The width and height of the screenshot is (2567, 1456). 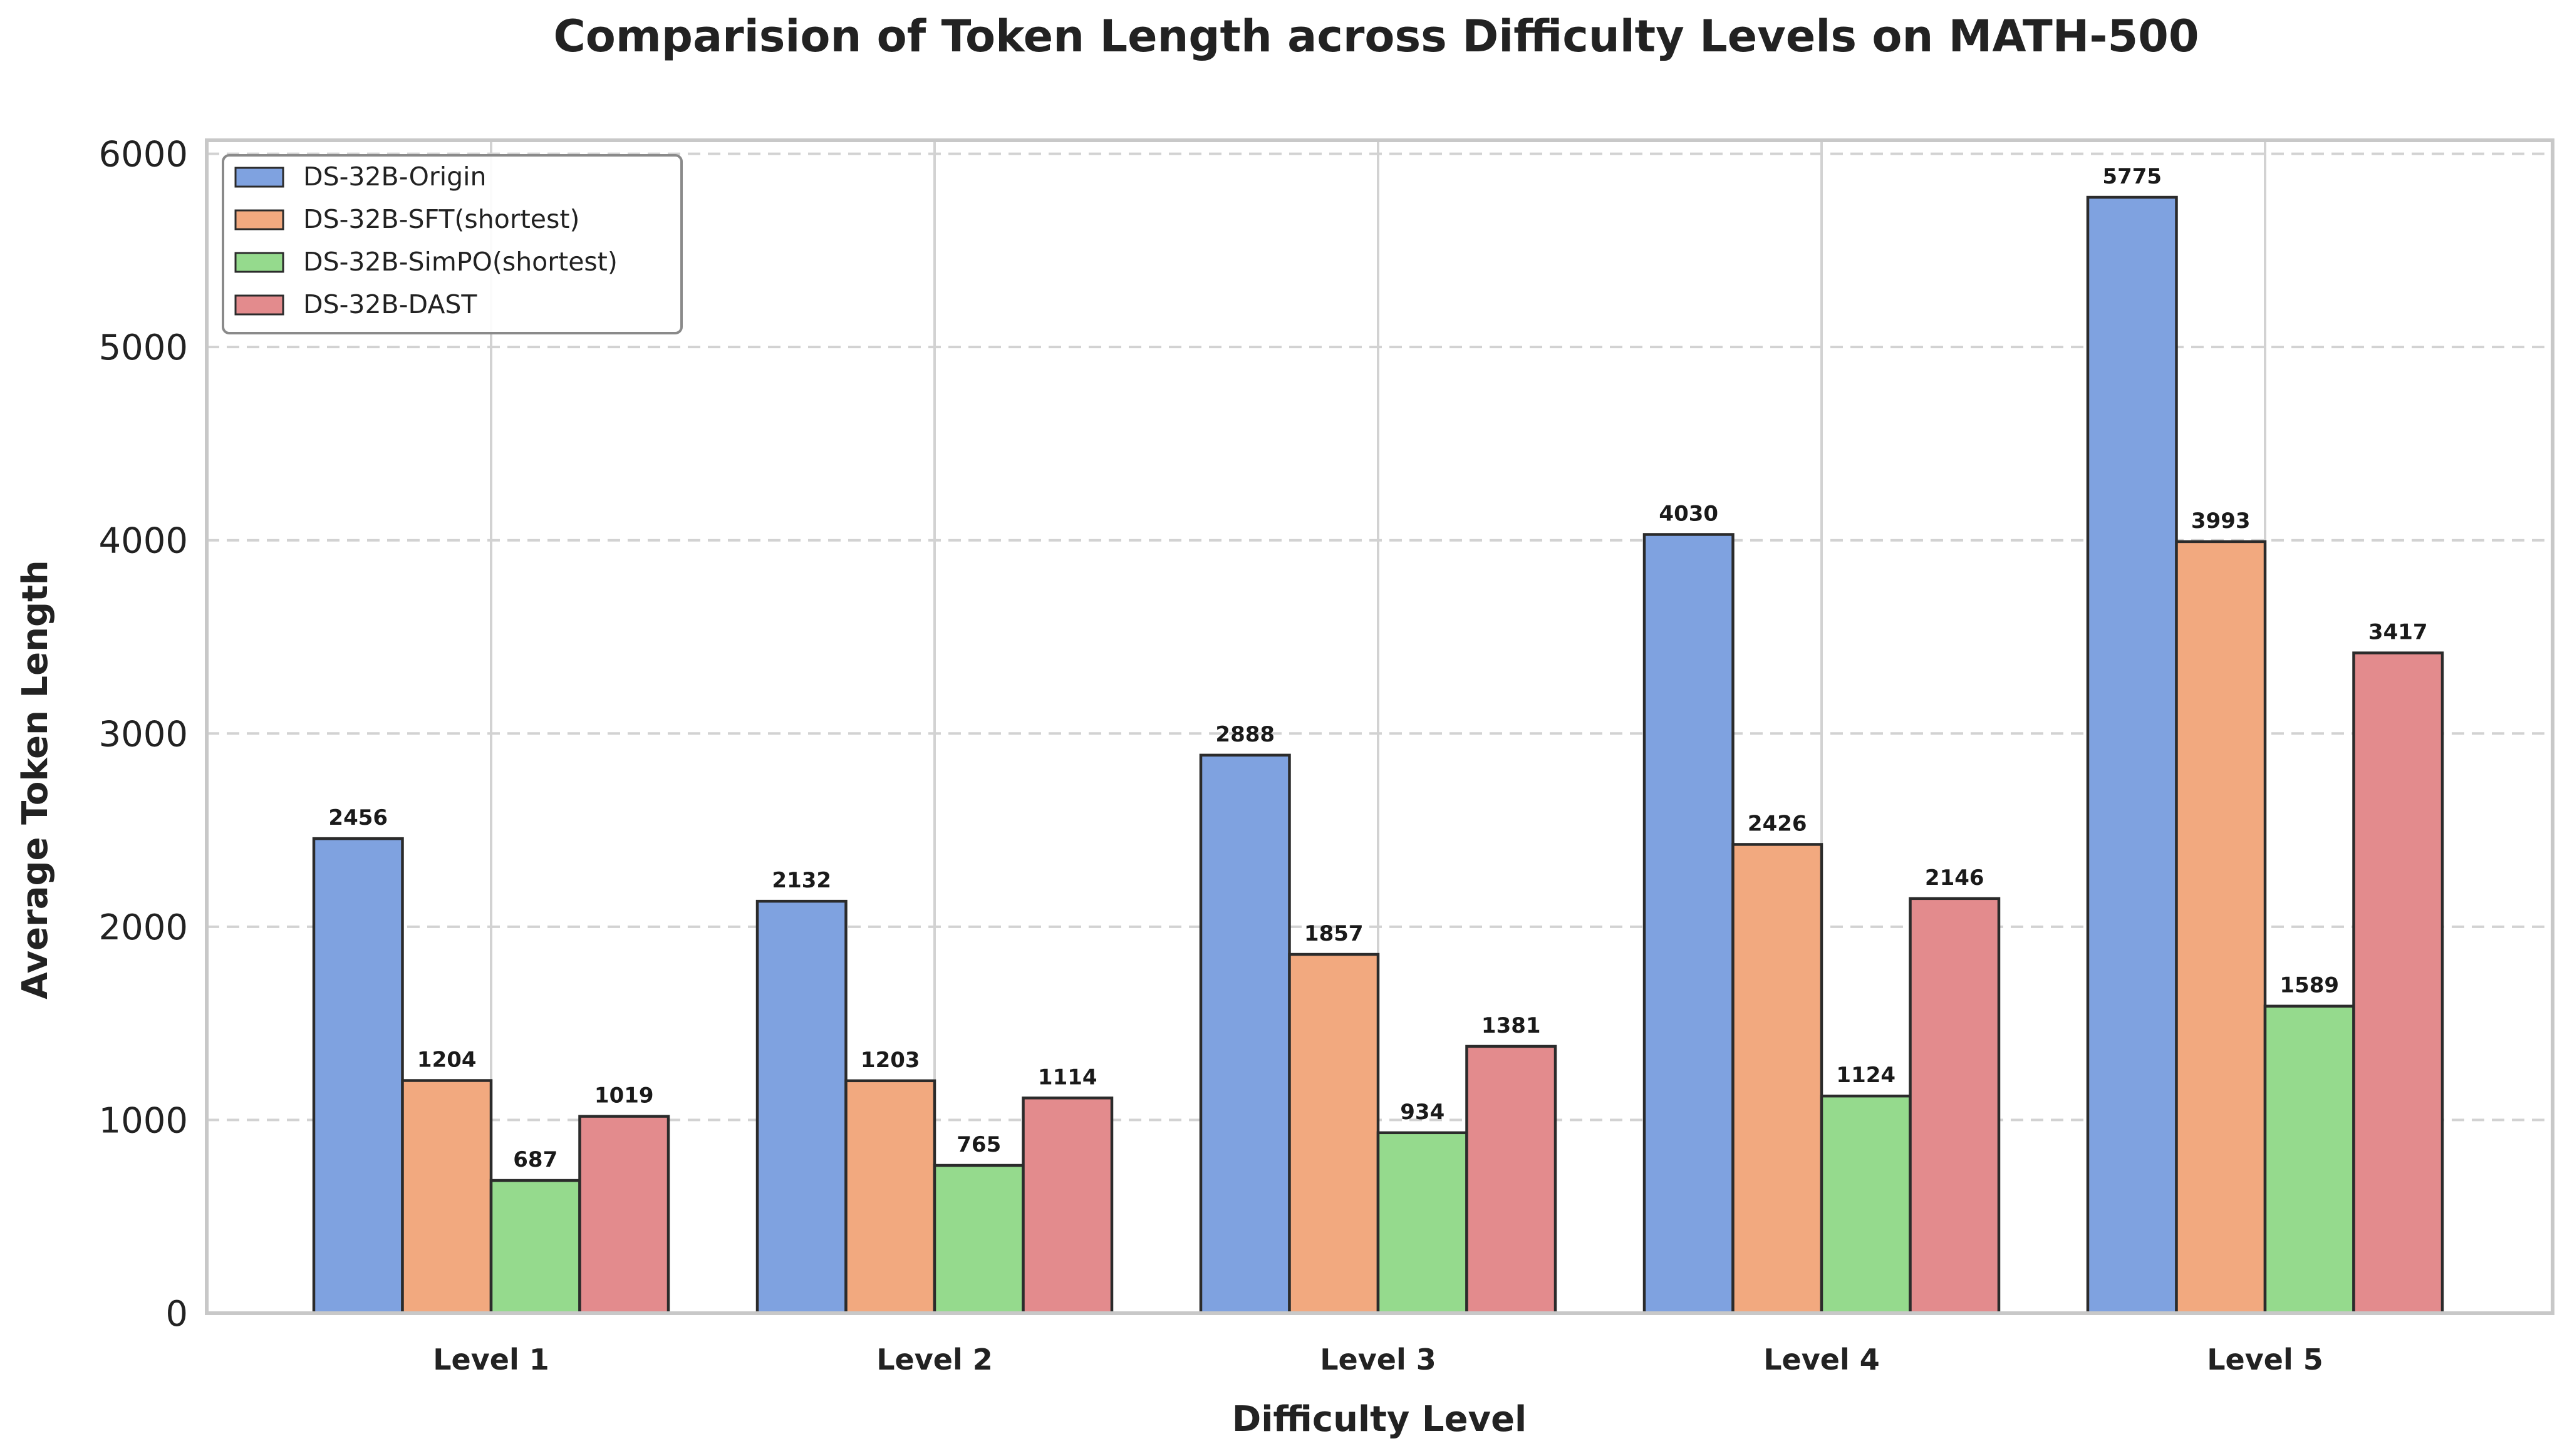 I want to click on x-tick-label: Level 5, so click(x=2265, y=1359).